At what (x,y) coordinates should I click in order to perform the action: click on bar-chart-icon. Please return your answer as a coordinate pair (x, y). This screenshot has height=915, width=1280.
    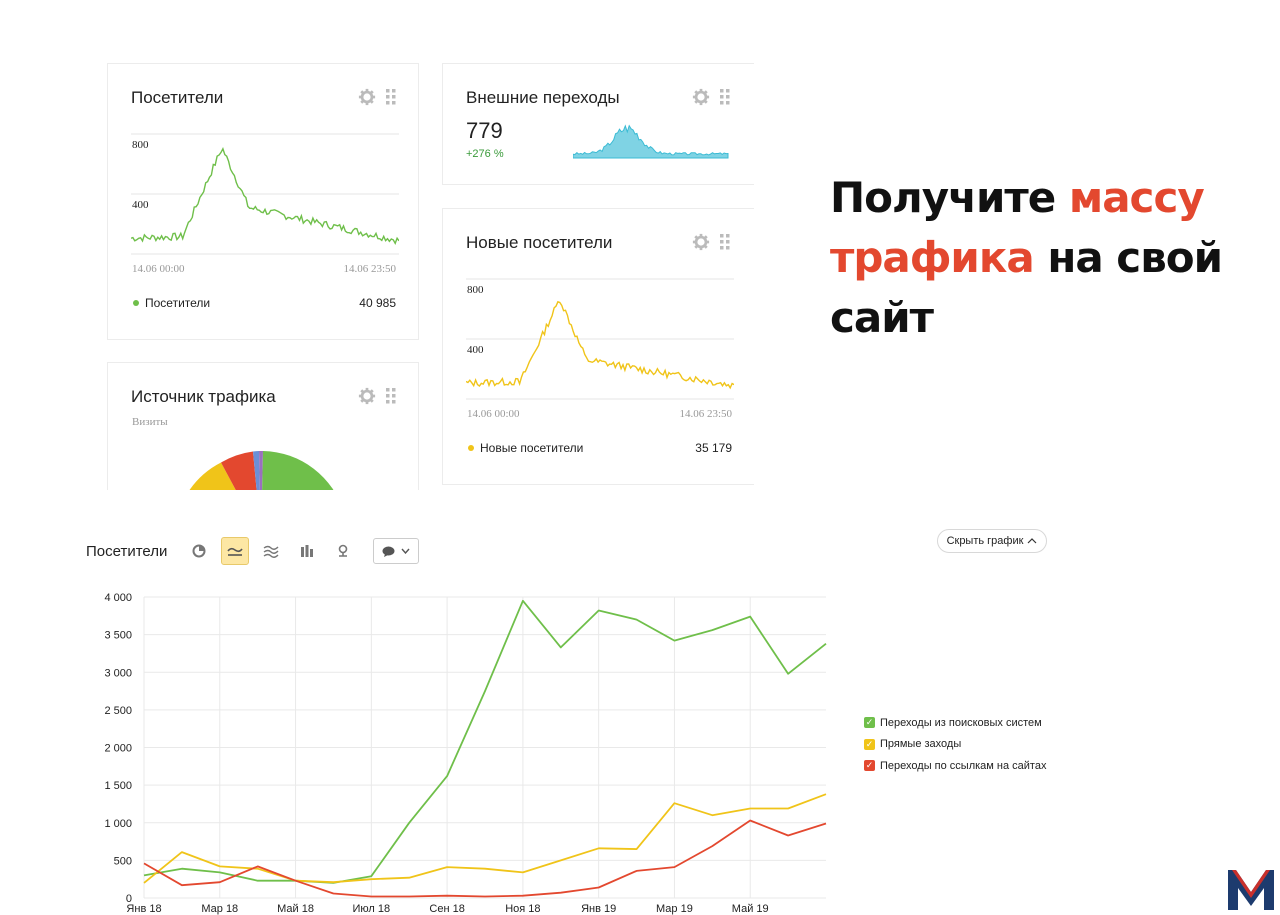
    Looking at the image, I should click on (307, 551).